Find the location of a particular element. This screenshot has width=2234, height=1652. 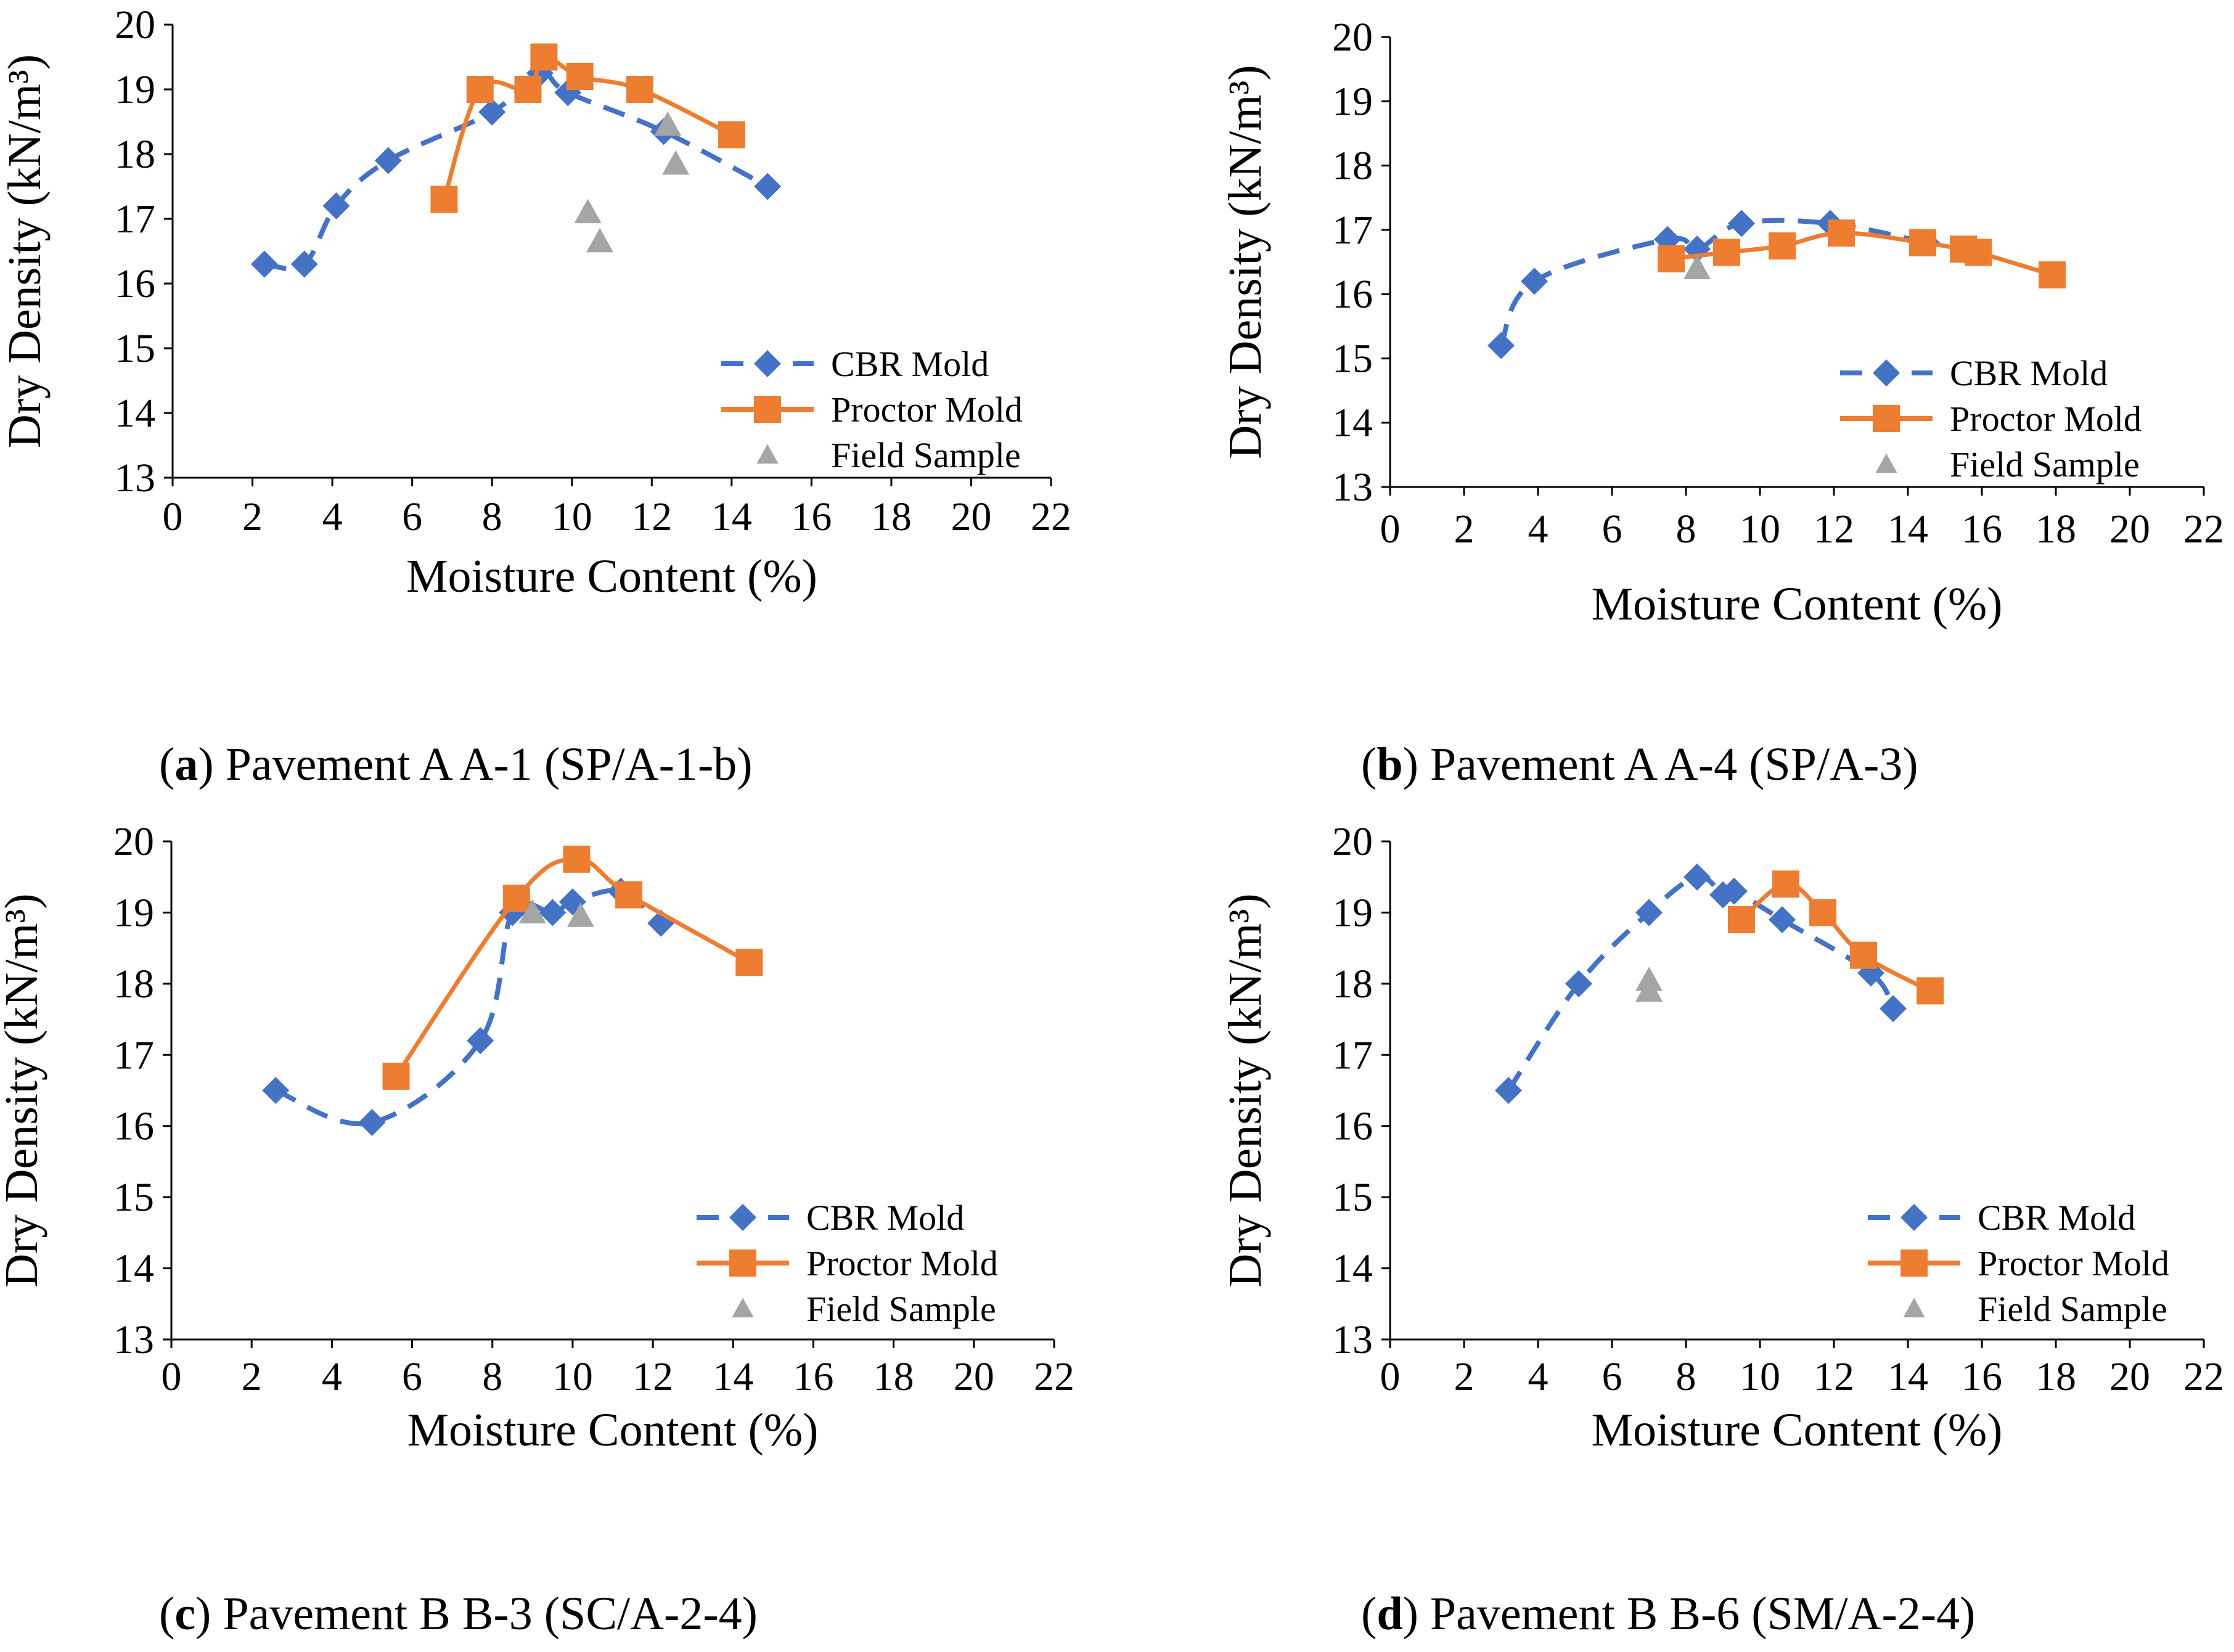

caption-d-letter: d is located at coordinates (1390, 1614).